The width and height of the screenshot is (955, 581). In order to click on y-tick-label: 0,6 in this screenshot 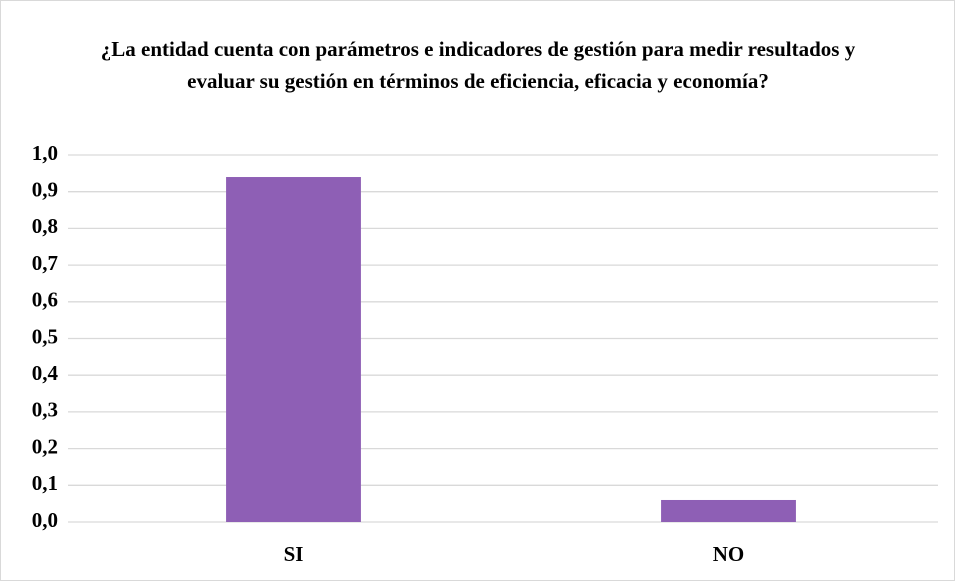, I will do `click(45, 300)`.